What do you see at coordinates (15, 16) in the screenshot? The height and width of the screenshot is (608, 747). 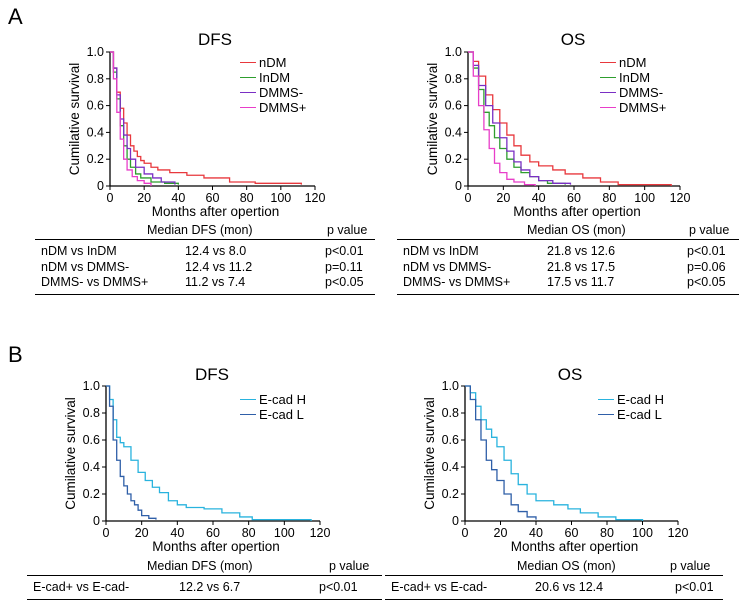 I see `panel-label-a: A` at bounding box center [15, 16].